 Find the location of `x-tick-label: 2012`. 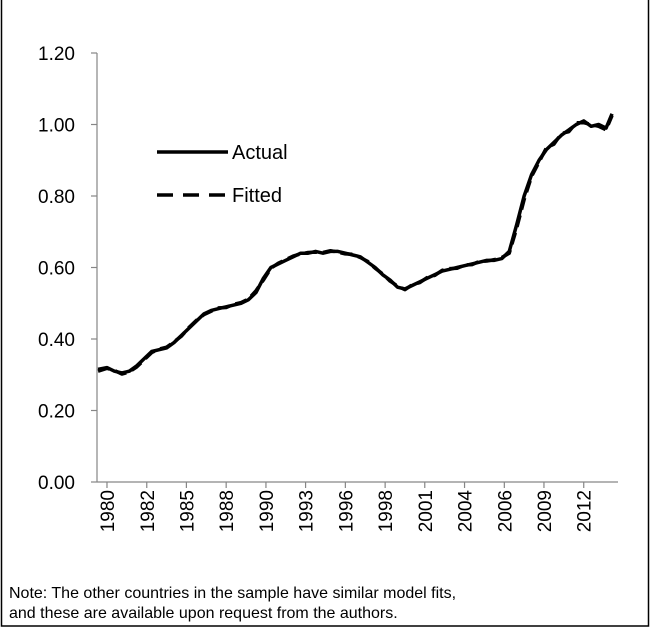

x-tick-label: 2012 is located at coordinates (585, 511).